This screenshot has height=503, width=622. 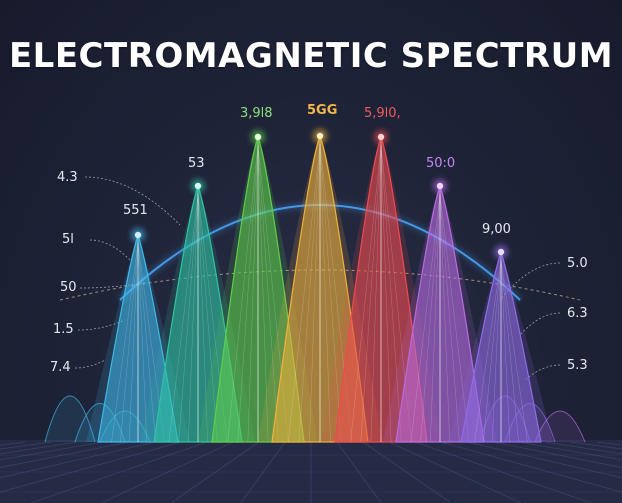 I want to click on right-label-2: 6.3, so click(x=577, y=313).